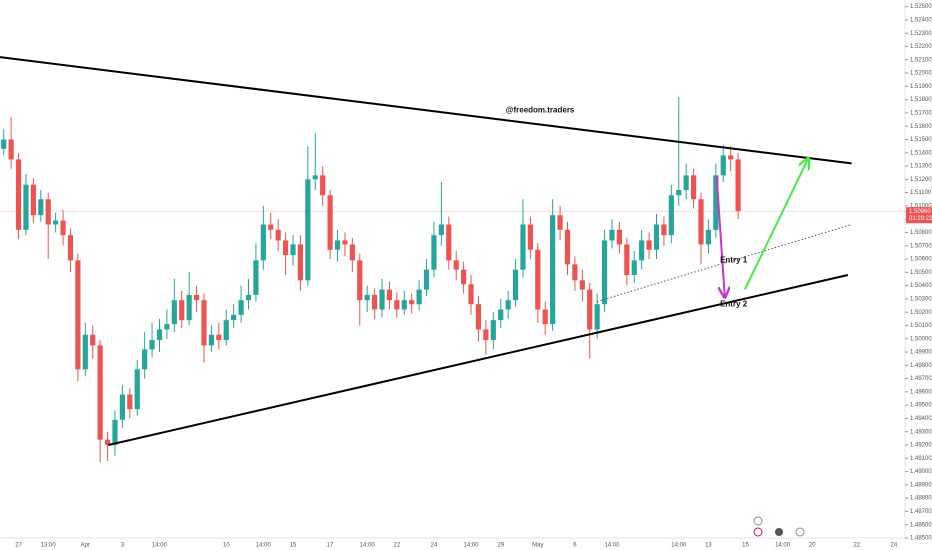 The width and height of the screenshot is (932, 550). Describe the element at coordinates (921, 472) in the screenshot. I see `y-tick-label: 1.49000` at that location.